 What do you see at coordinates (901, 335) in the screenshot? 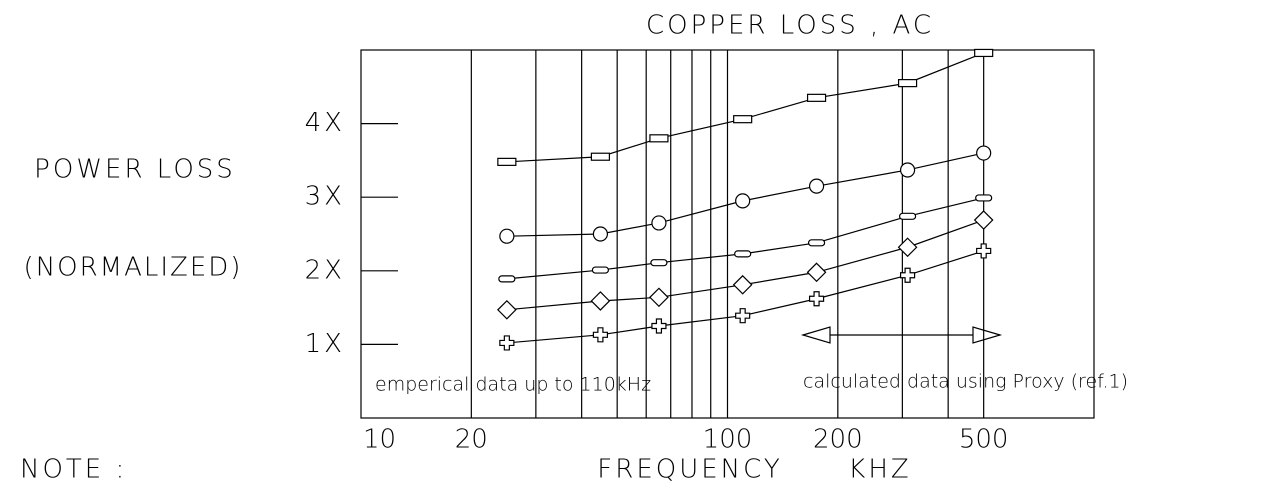
I see `range-arrow` at bounding box center [901, 335].